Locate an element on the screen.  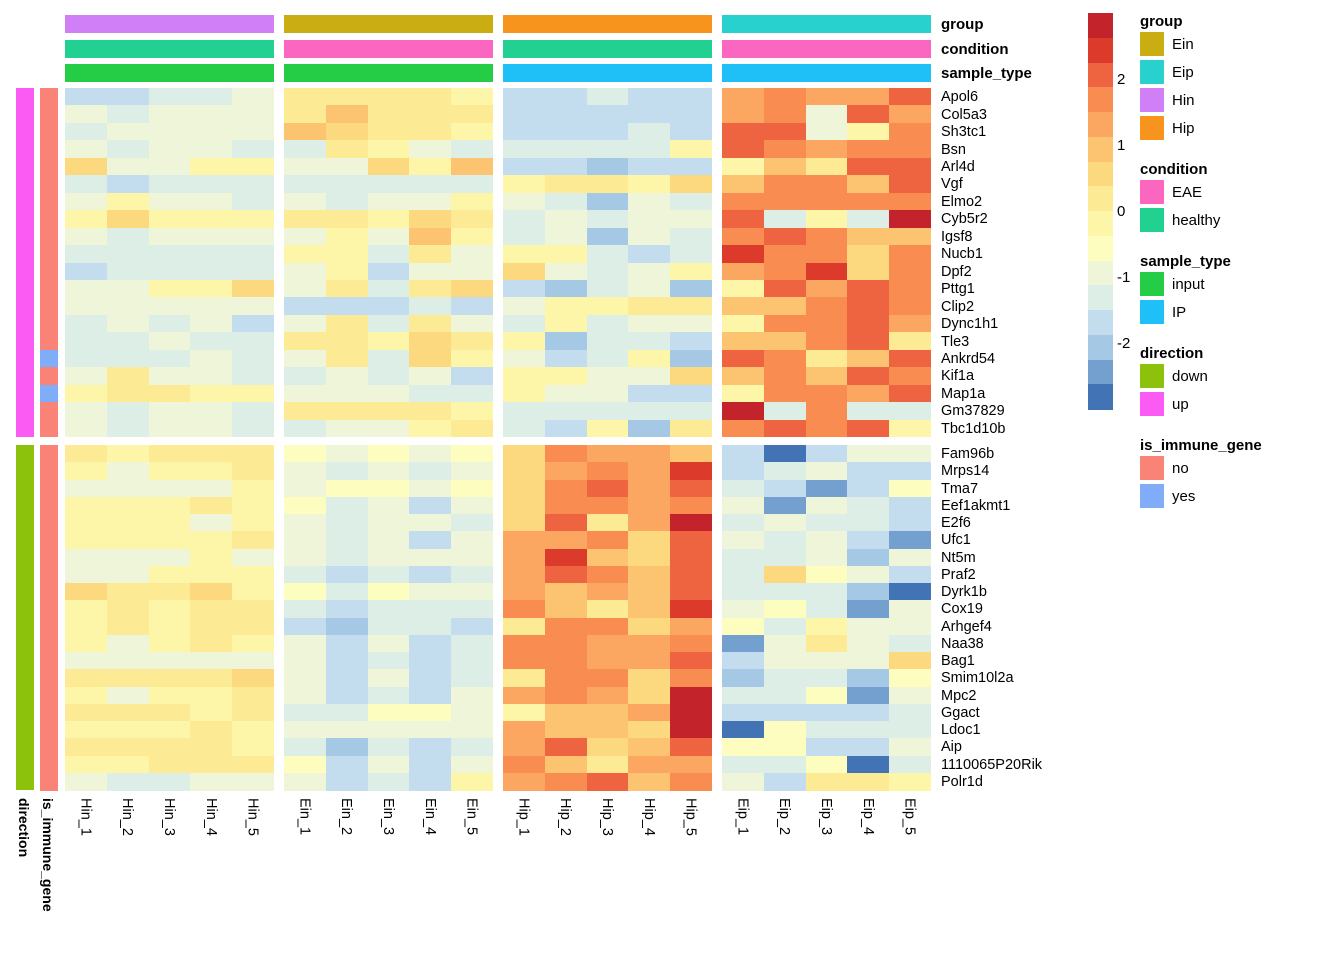
legend-label-group-ein: Ein is located at coordinates (1183, 44).